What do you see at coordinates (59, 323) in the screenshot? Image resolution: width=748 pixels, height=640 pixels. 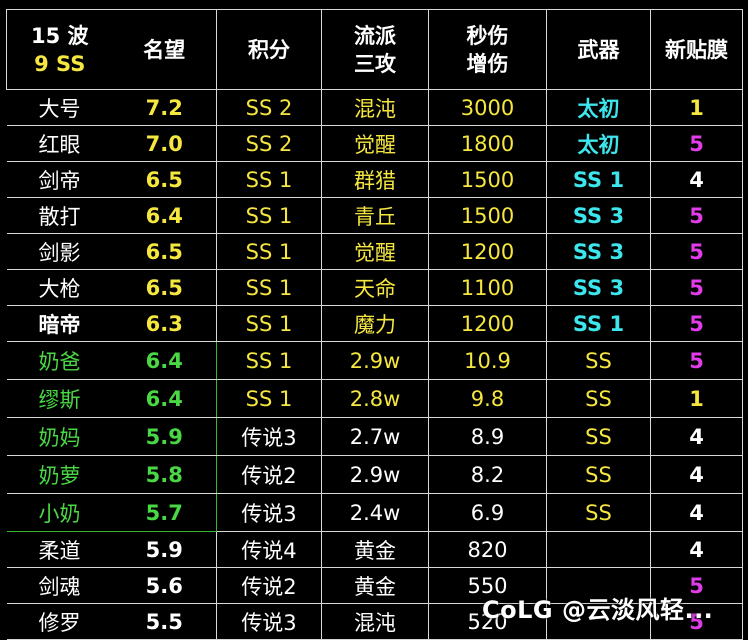 I see `class-name-cell: 暗帝` at bounding box center [59, 323].